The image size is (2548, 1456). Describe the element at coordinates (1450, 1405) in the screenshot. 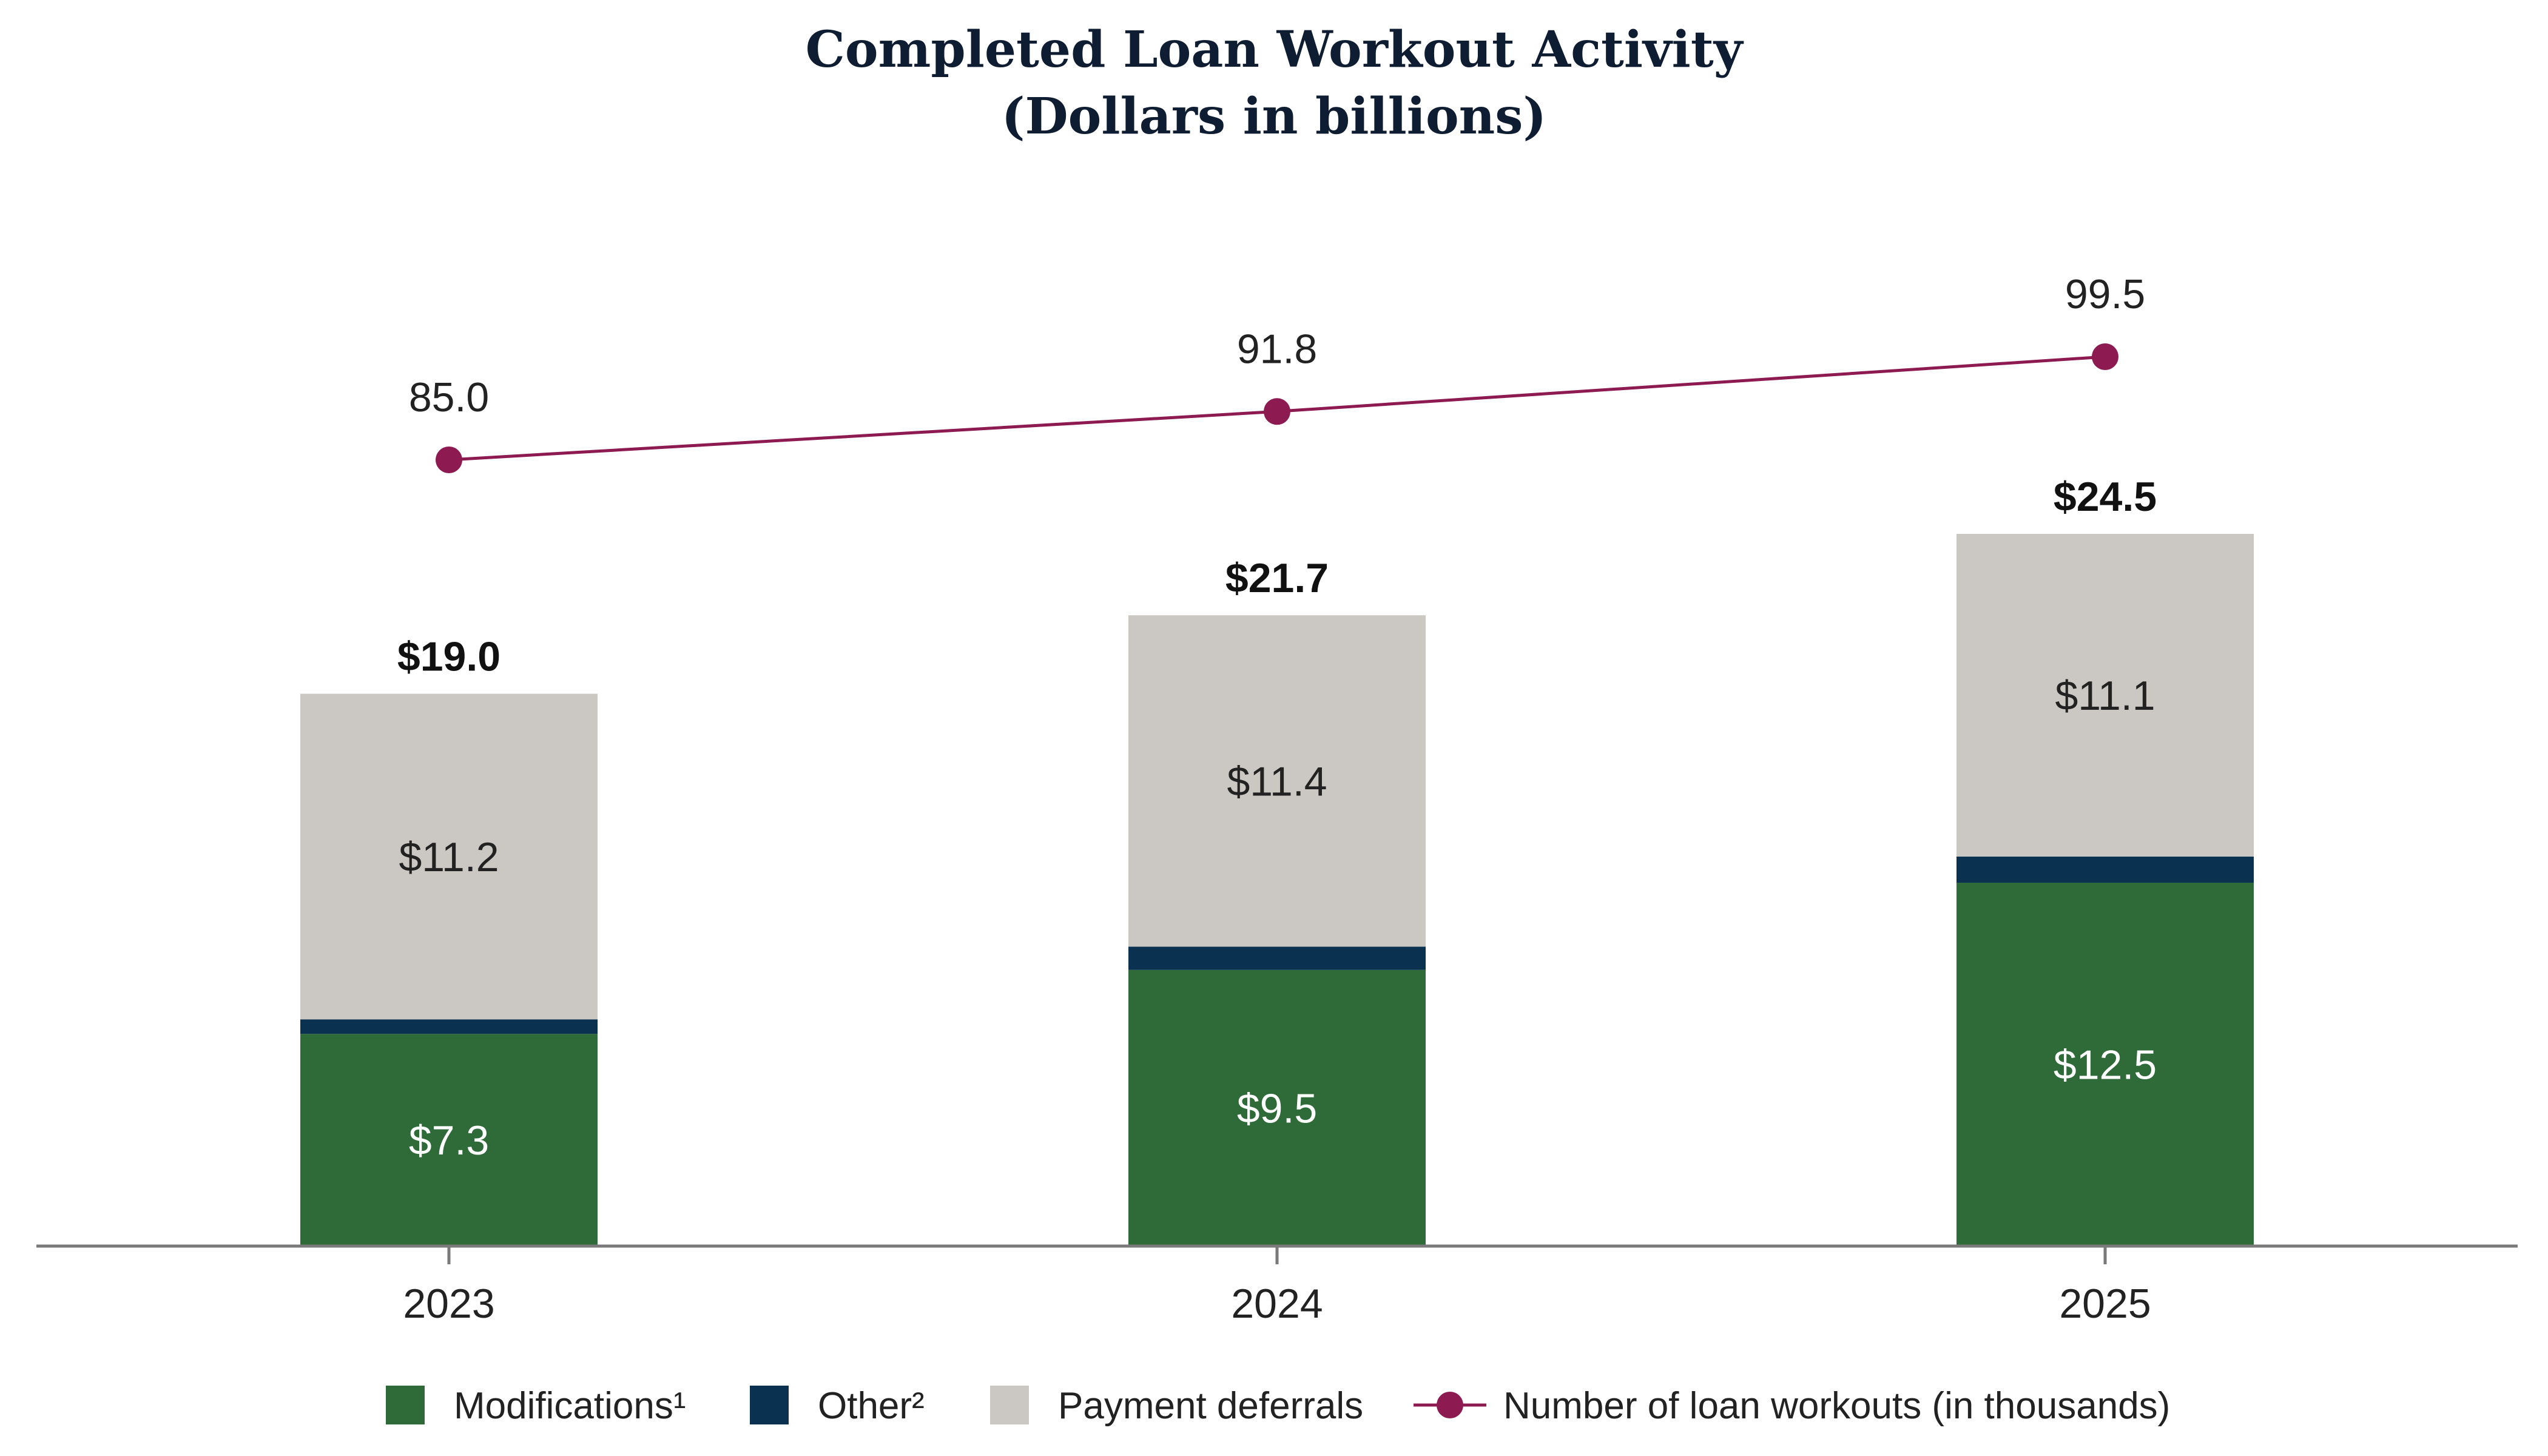

I see `legend-line-dot` at that location.